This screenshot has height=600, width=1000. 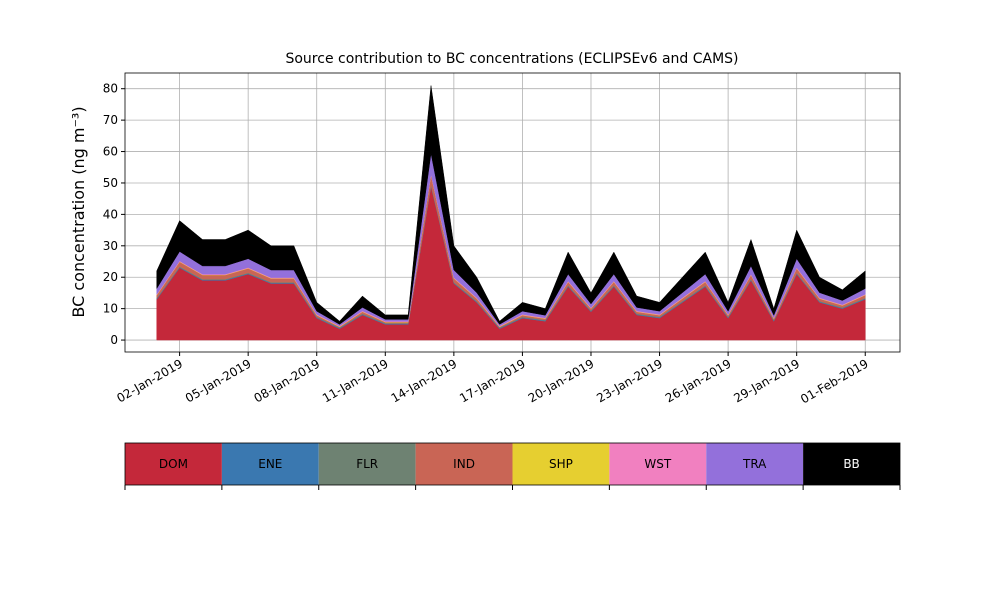 I want to click on y-tick-label: 70, so click(x=110, y=120).